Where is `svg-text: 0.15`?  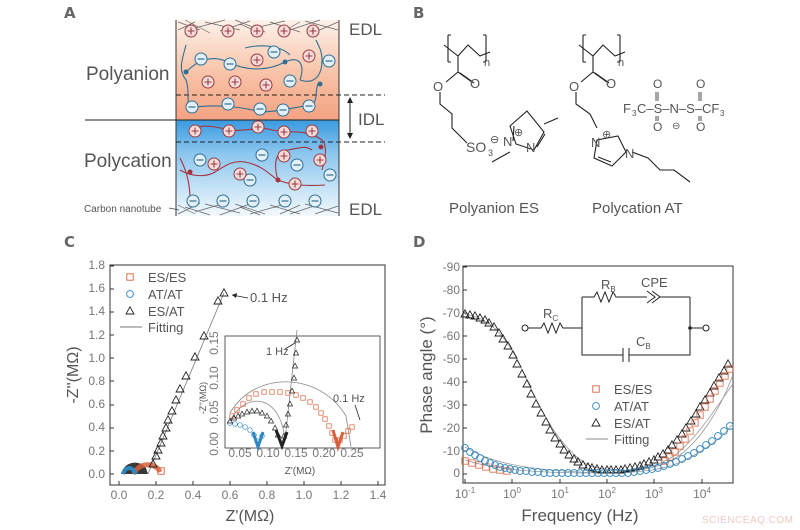
svg-text: 0.15 is located at coordinates (296, 453).